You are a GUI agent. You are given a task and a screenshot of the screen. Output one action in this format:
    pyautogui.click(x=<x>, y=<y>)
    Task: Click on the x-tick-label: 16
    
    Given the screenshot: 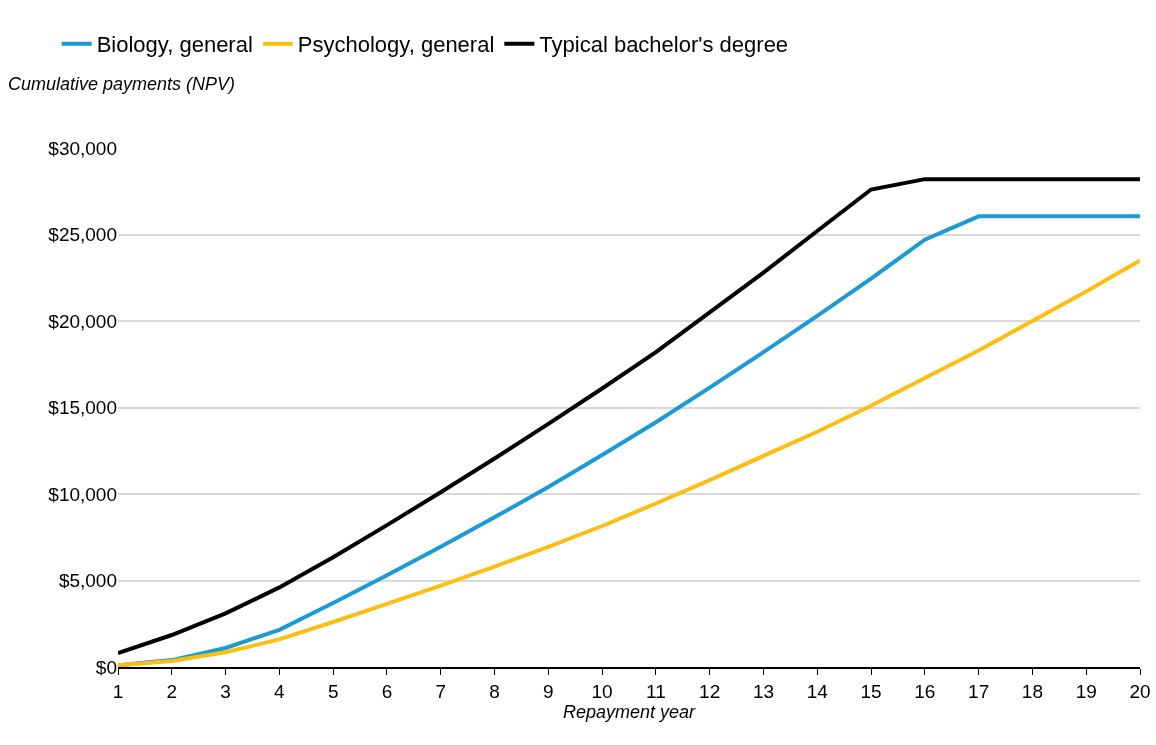 What is the action you would take?
    pyautogui.click(x=925, y=691)
    